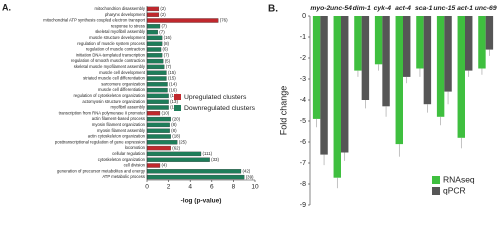 This screenshot has width=500, height=240. What do you see at coordinates (114, 78) in the screenshot?
I see `category-label: striated muscle cell differentiation` at bounding box center [114, 78].